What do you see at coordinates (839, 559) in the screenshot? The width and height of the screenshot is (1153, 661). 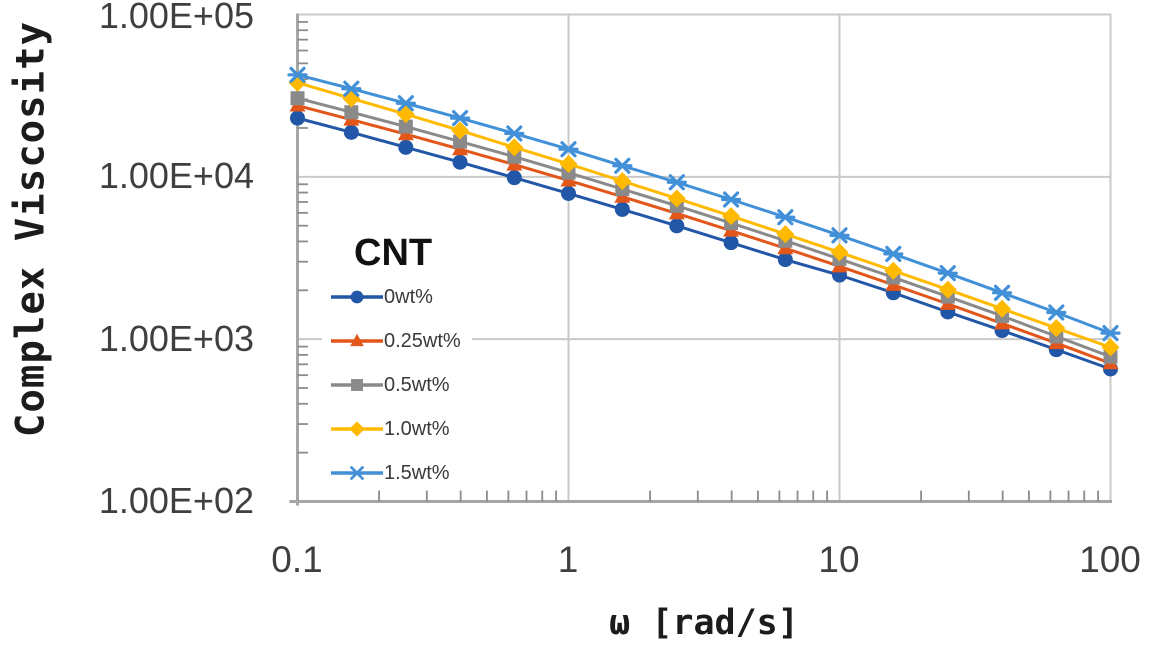 I see `x-tick-label-10: 10` at bounding box center [839, 559].